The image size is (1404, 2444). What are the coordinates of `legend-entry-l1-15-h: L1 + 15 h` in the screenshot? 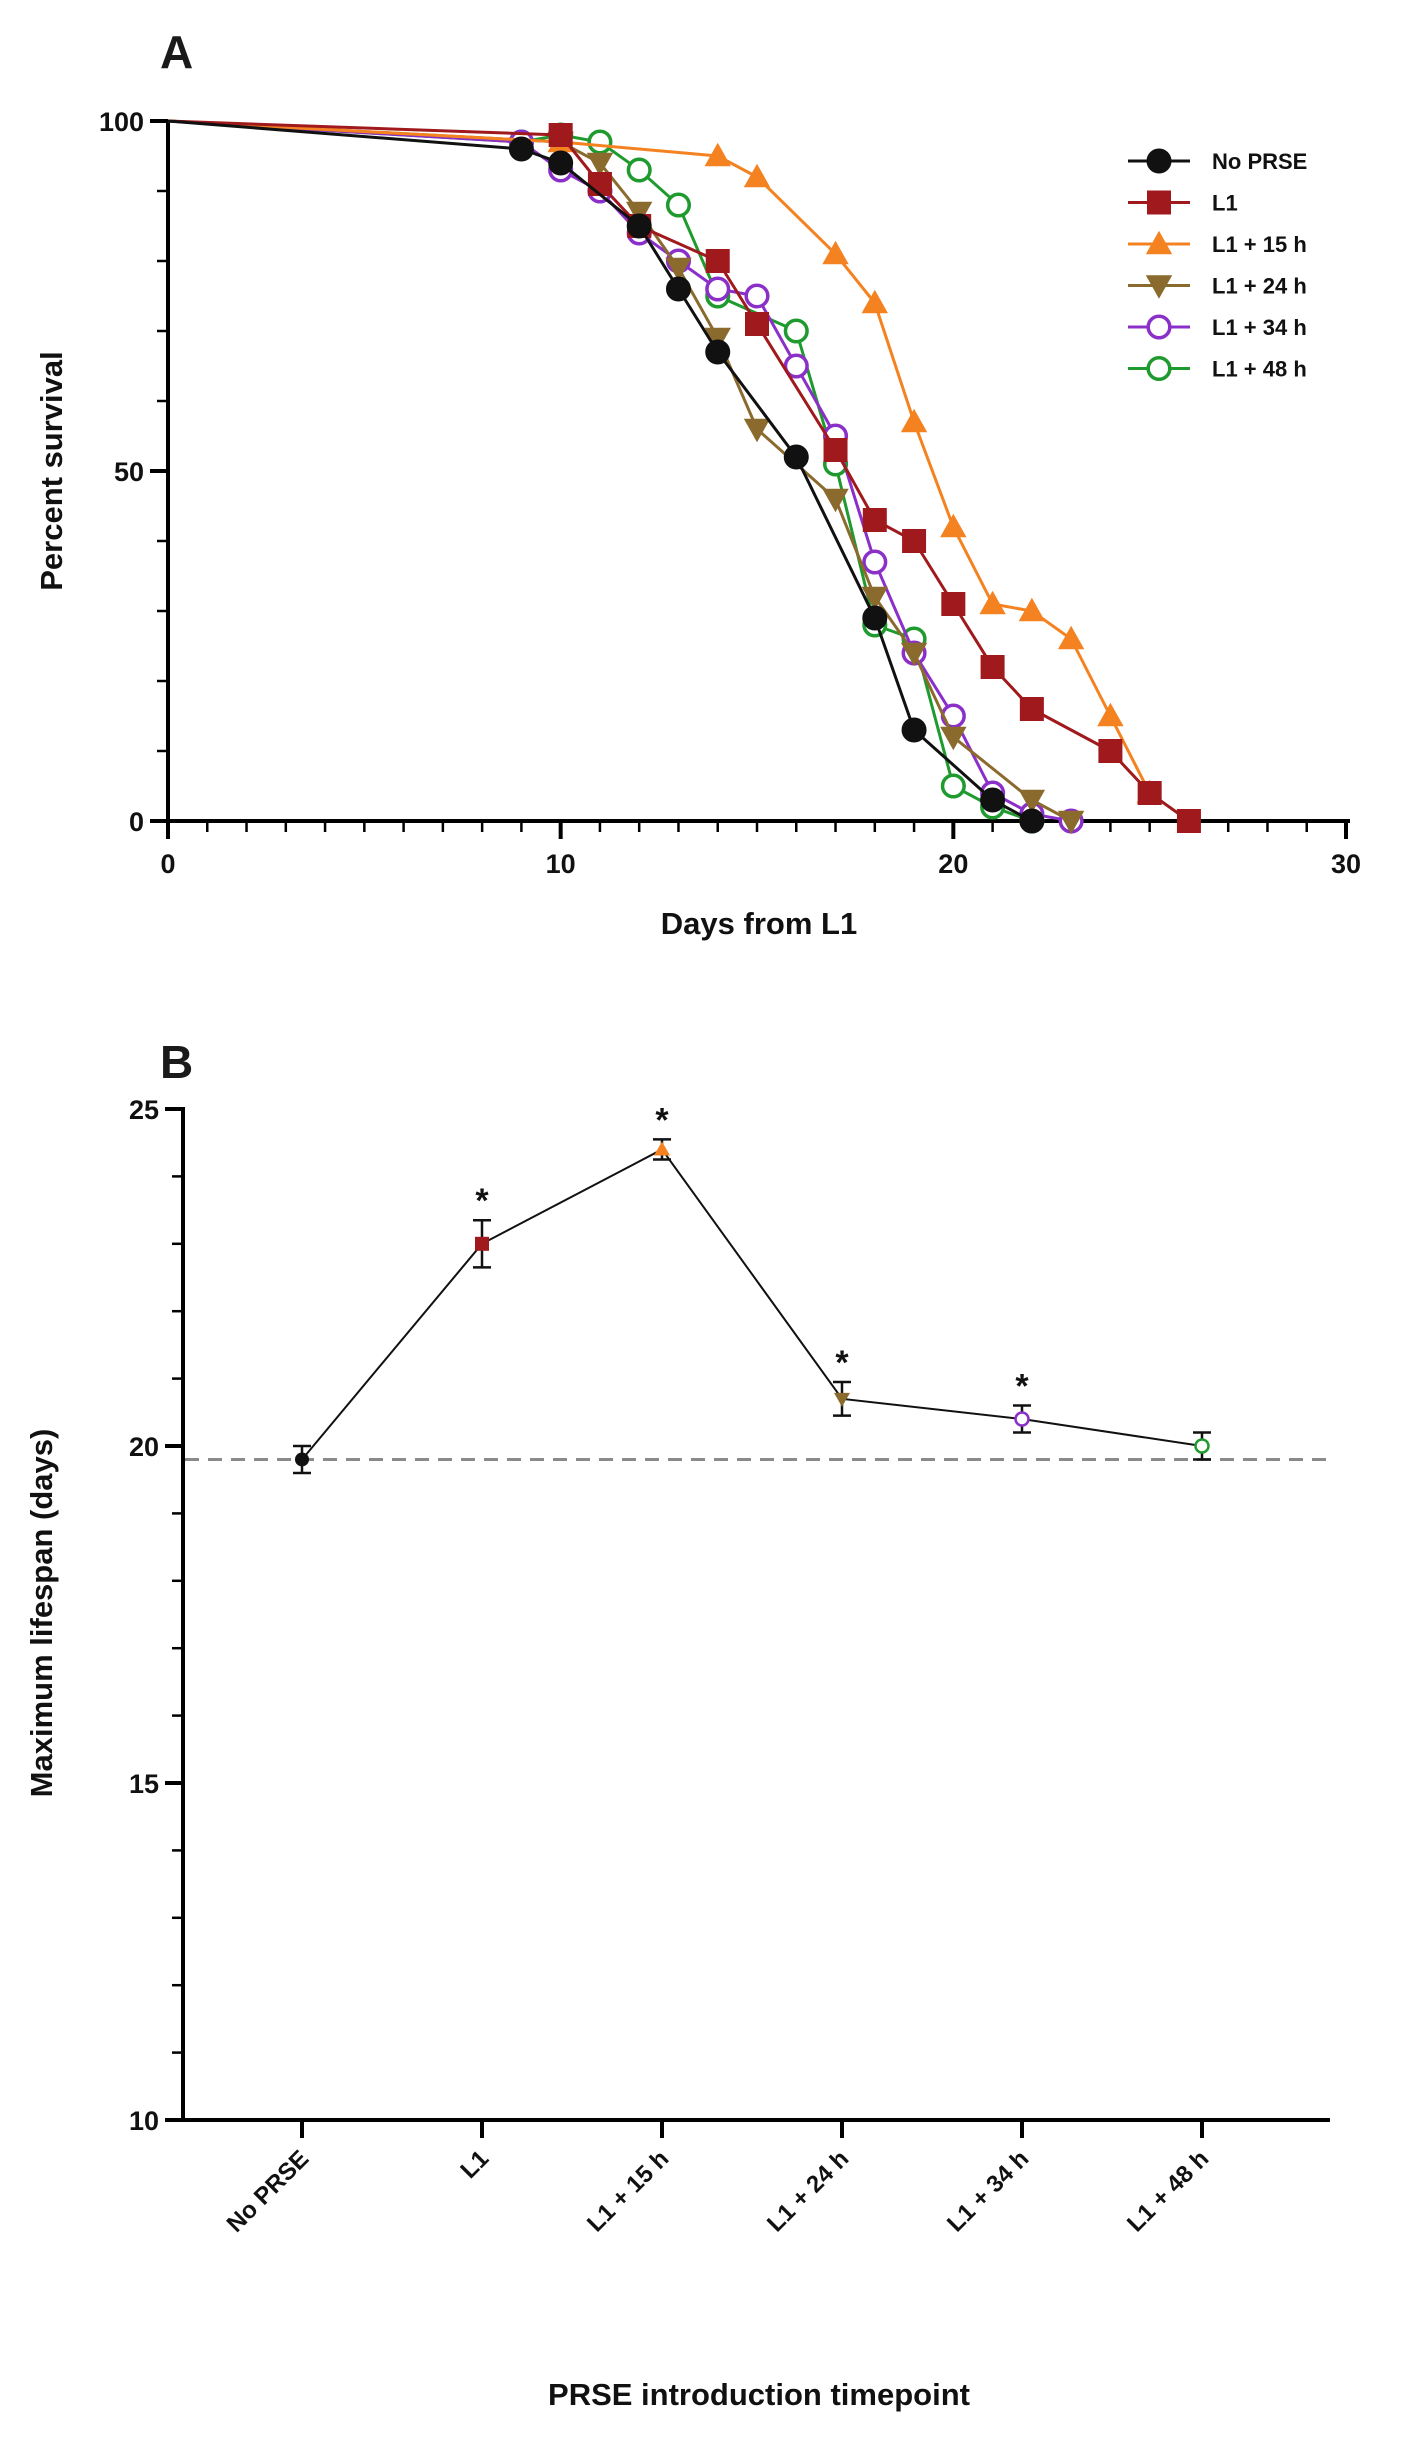 It's located at (1217, 243).